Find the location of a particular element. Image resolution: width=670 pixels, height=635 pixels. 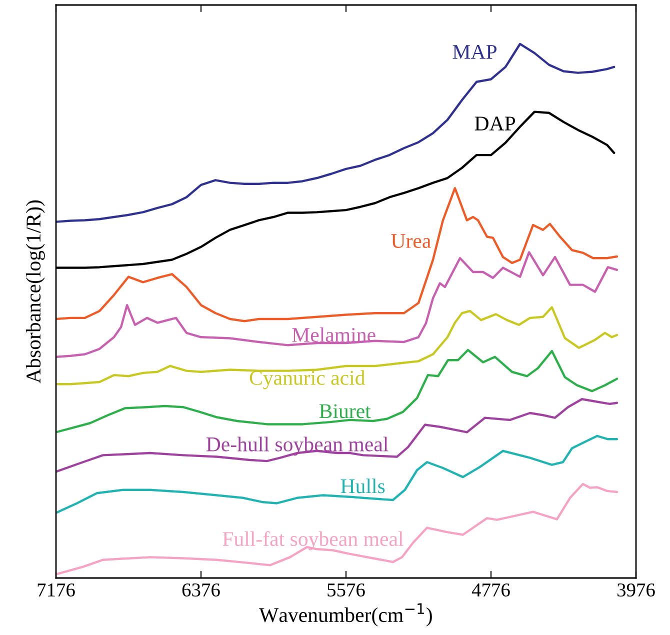

x-axis-title: Wavenumber(cm$^{−1}$) is located at coordinates (345, 614).